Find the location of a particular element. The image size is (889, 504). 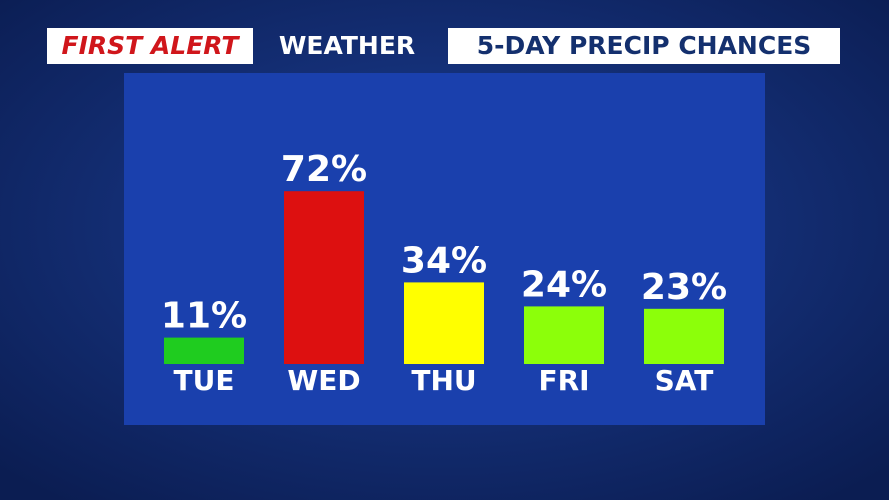

value-label: 11% is located at coordinates (204, 316).